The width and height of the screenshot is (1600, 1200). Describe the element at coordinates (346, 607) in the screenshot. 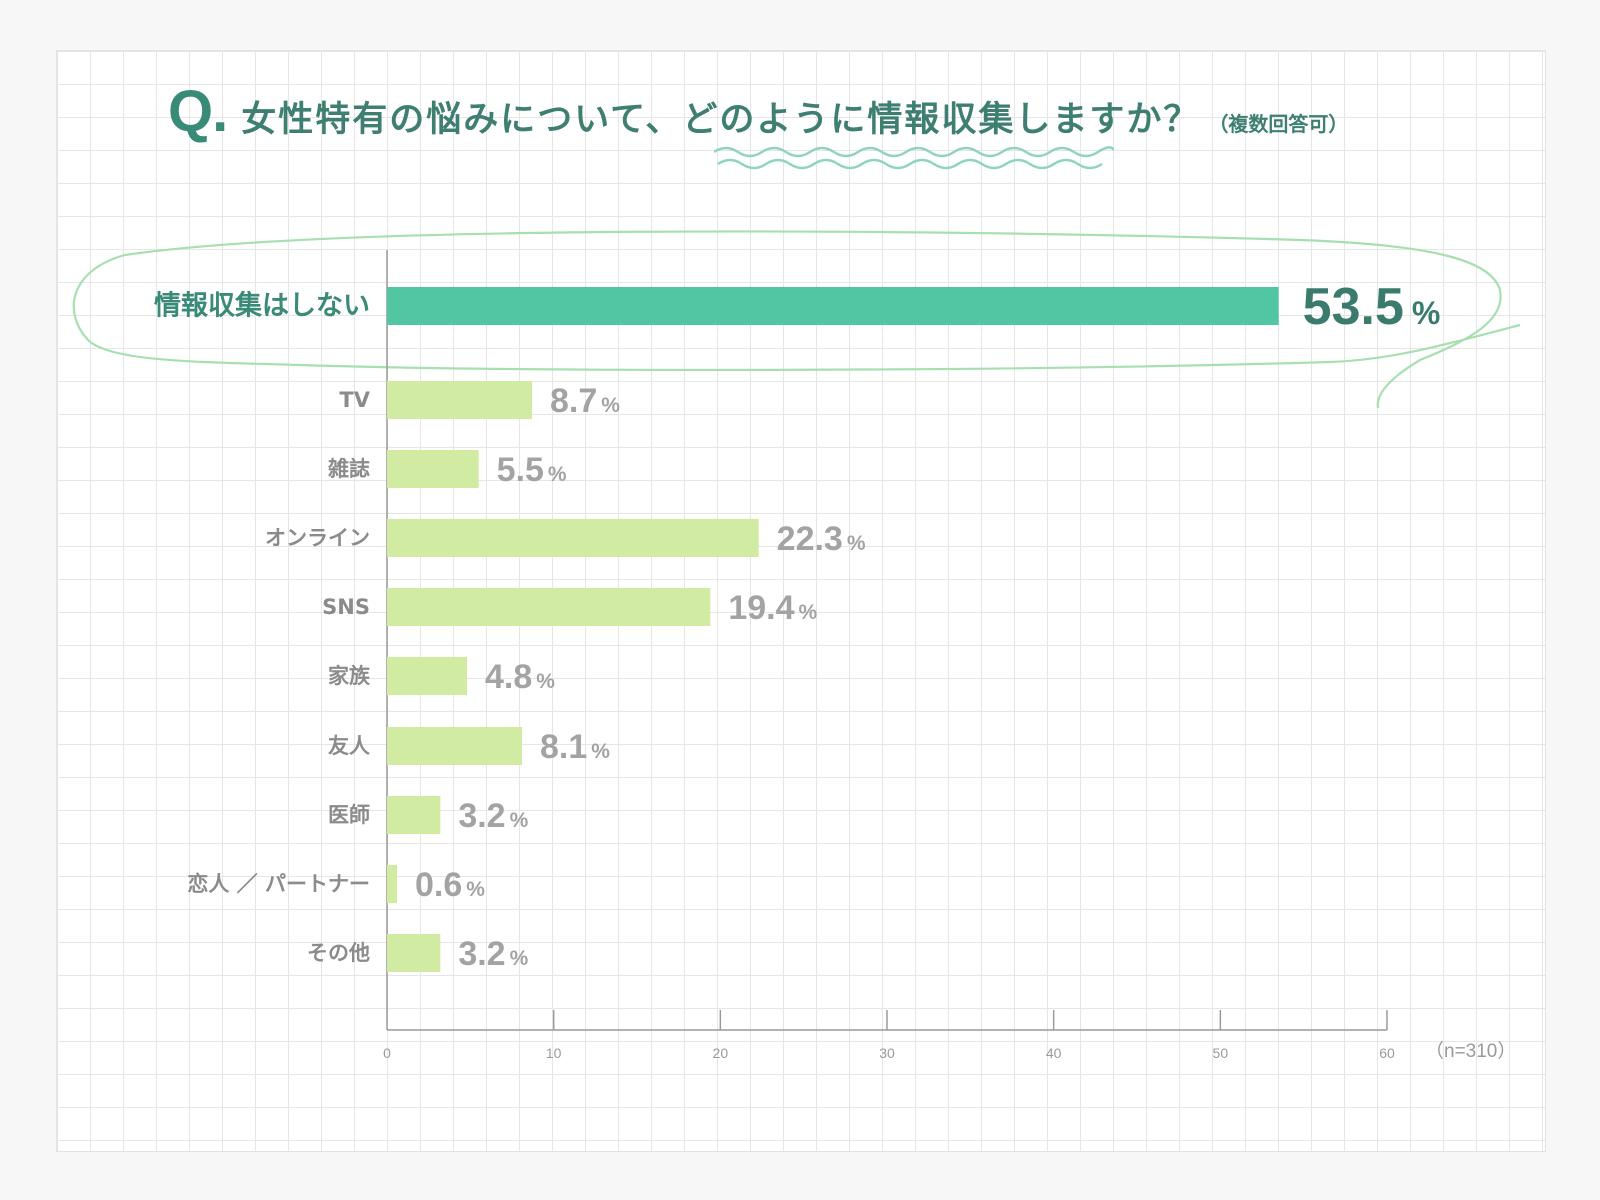

I see `category-label: SNS` at that location.